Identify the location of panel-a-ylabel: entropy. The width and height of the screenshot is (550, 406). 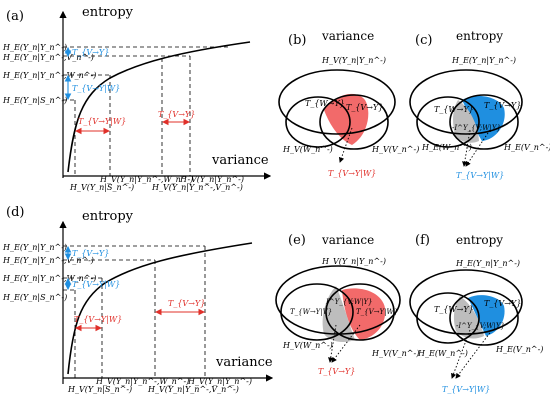
(108, 12).